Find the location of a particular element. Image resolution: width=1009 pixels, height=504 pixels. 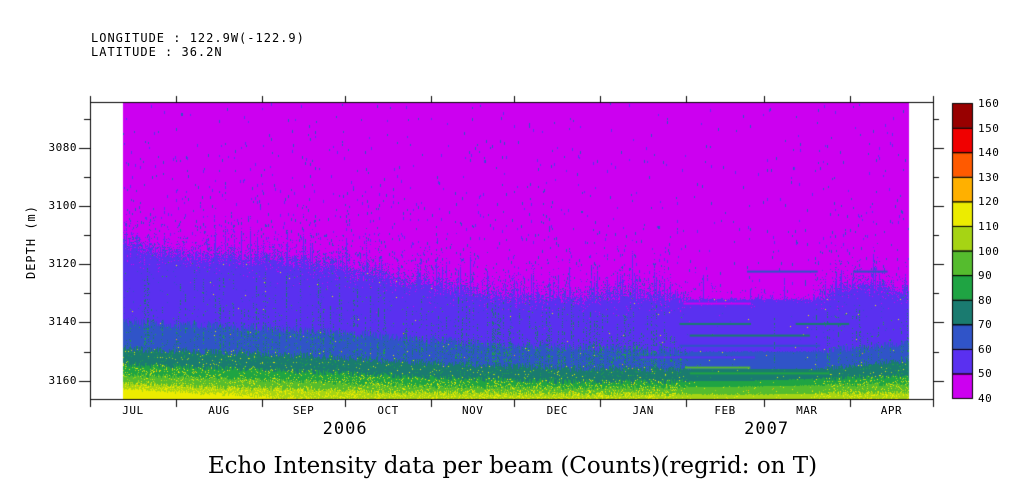

colorbar-tick-label: 120 is located at coordinates (989, 202).